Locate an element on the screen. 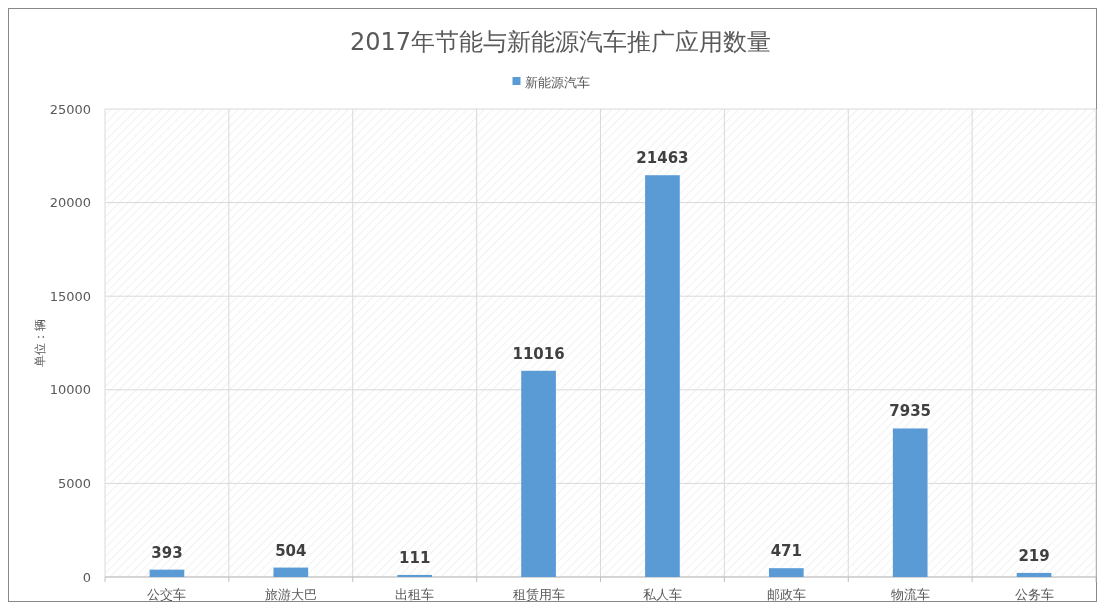 Image resolution: width=1105 pixels, height=610 pixels. x-tick-label: 公务车 is located at coordinates (1034, 594).